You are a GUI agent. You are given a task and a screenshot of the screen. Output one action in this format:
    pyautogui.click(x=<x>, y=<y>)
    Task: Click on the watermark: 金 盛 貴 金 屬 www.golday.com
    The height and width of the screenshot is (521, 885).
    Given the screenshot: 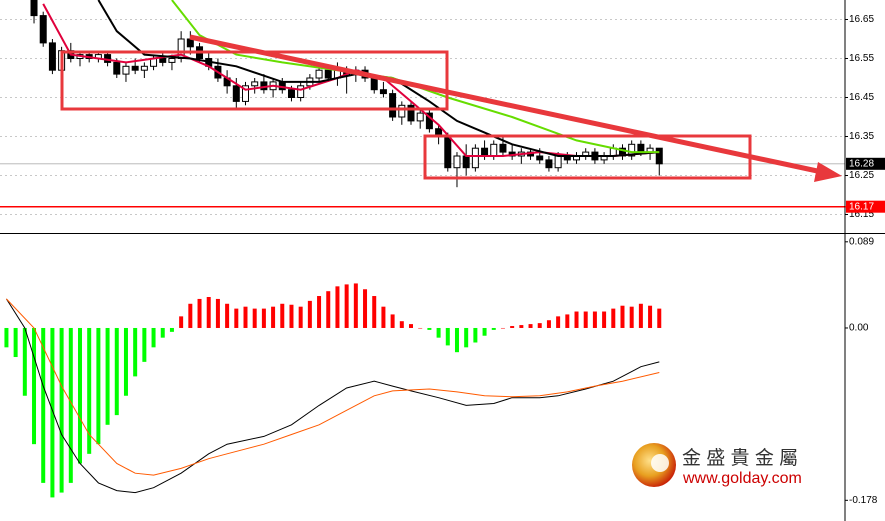 What is the action you would take?
    pyautogui.click(x=717, y=465)
    